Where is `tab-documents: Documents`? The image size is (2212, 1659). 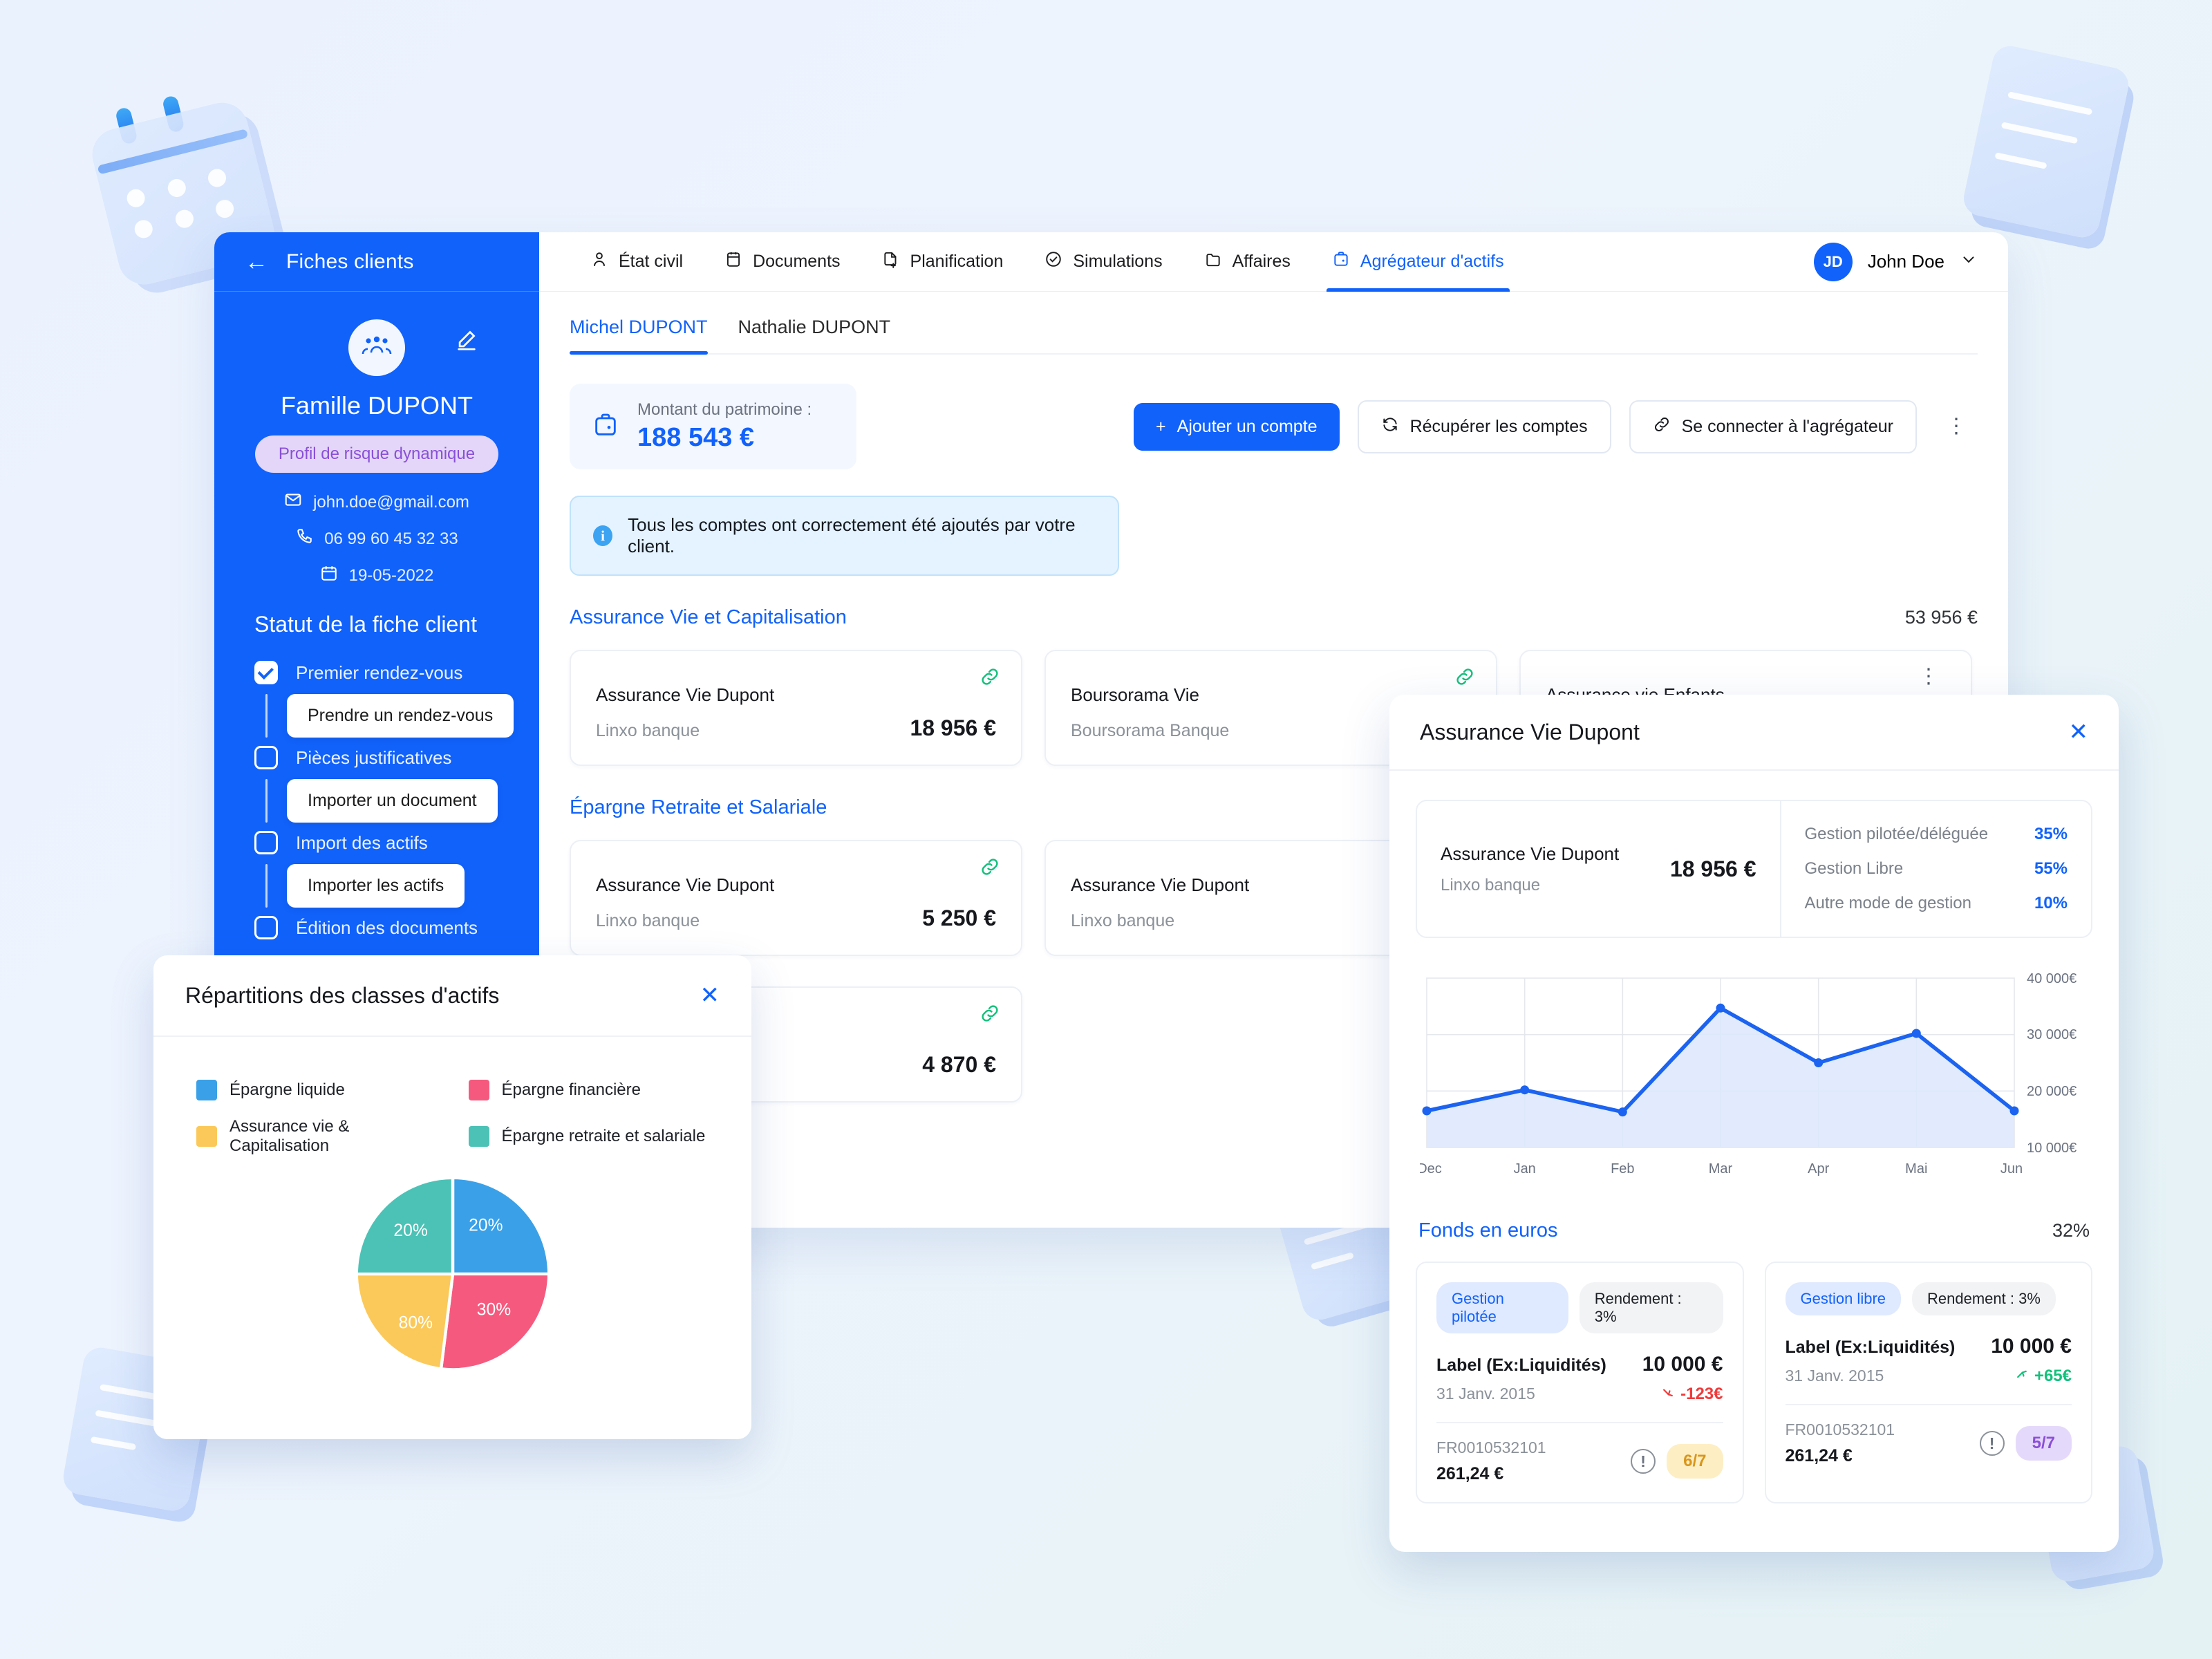 tab-documents: Documents is located at coordinates (782, 261).